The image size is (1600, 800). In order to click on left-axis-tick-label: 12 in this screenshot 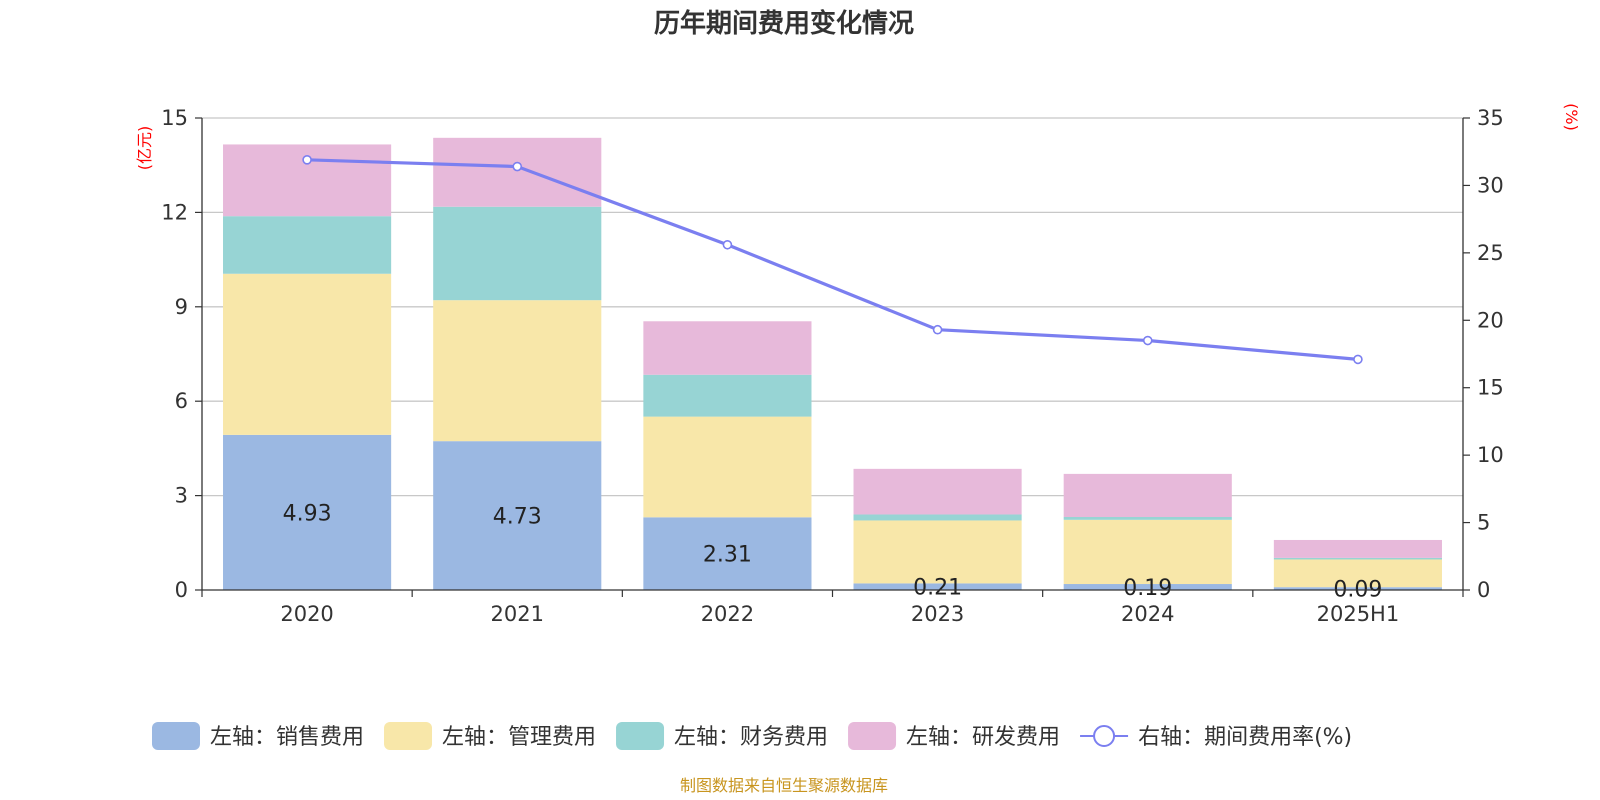, I will do `click(174, 212)`.